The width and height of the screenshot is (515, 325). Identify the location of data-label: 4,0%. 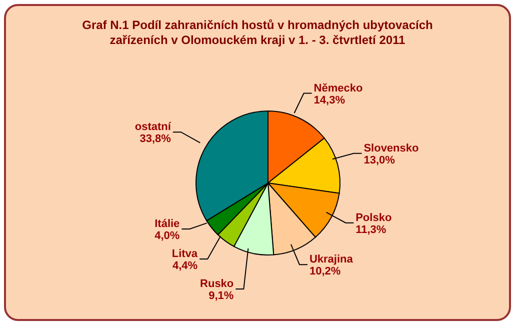
(167, 236).